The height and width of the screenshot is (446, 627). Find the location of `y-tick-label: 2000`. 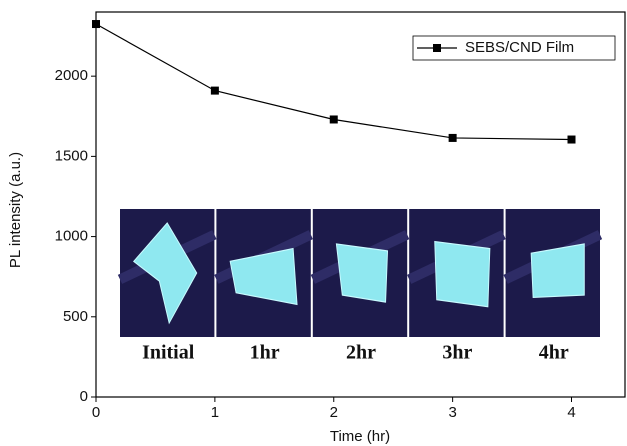

y-tick-label: 2000 is located at coordinates (71, 75).